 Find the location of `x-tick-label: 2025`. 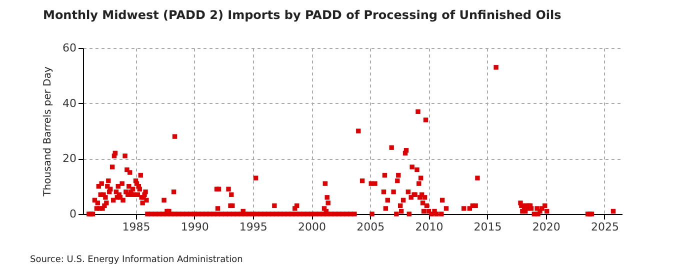

x-tick-label: 2025 is located at coordinates (604, 227).